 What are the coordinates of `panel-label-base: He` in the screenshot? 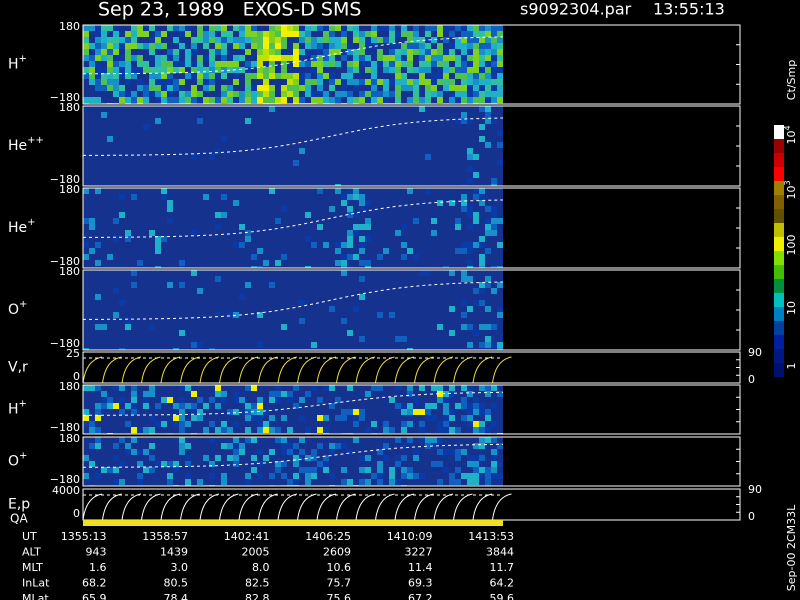 It's located at (17, 228).